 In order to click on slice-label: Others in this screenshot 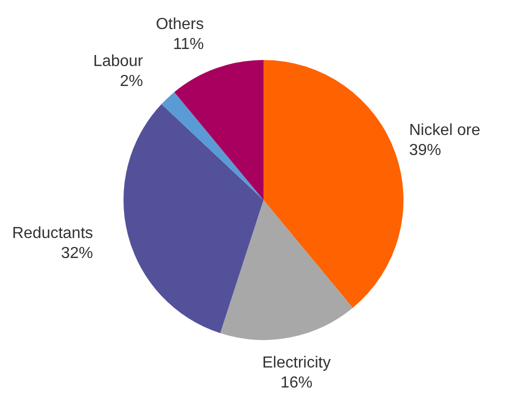, I will do `click(180, 24)`.